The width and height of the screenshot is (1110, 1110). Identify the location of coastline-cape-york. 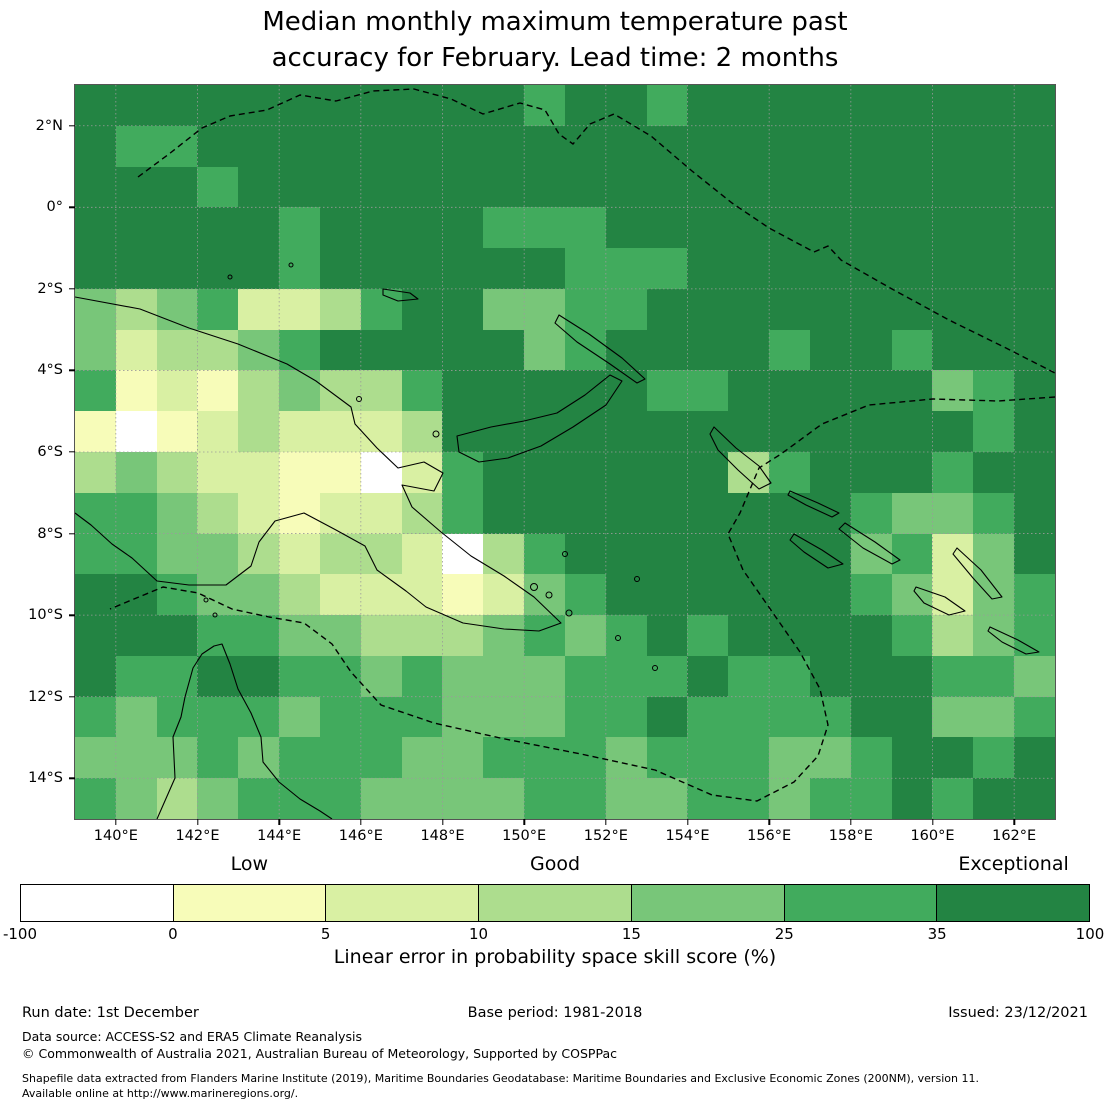
(244, 731).